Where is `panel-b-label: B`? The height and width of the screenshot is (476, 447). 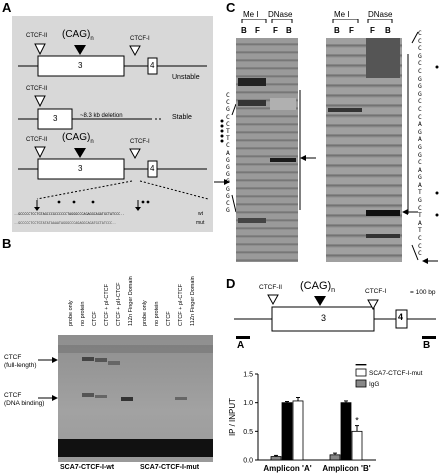
panel-b-label: B is located at coordinates (7, 243).